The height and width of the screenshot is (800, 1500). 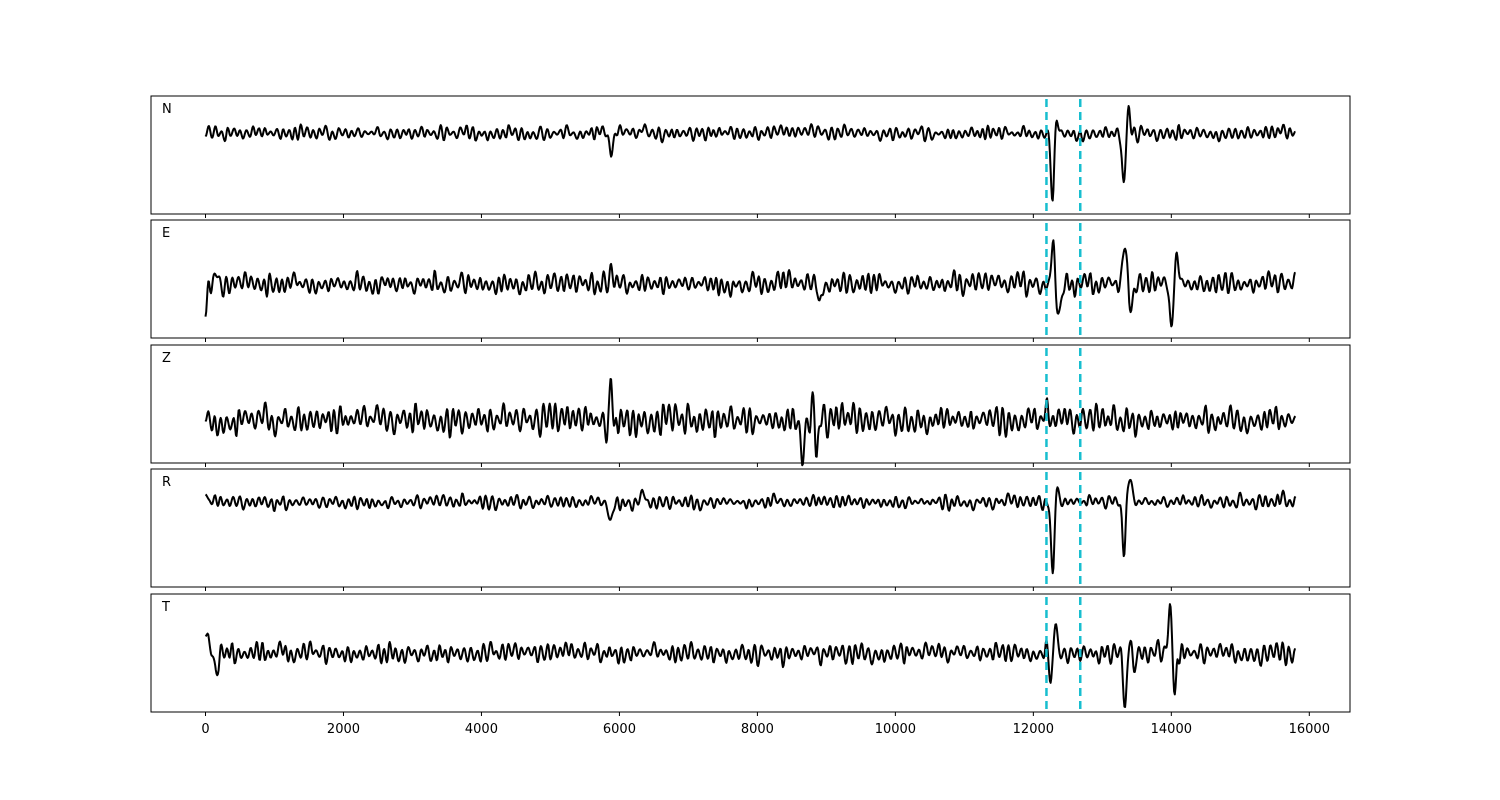 I want to click on x-tick-label: 2000, so click(x=343, y=729).